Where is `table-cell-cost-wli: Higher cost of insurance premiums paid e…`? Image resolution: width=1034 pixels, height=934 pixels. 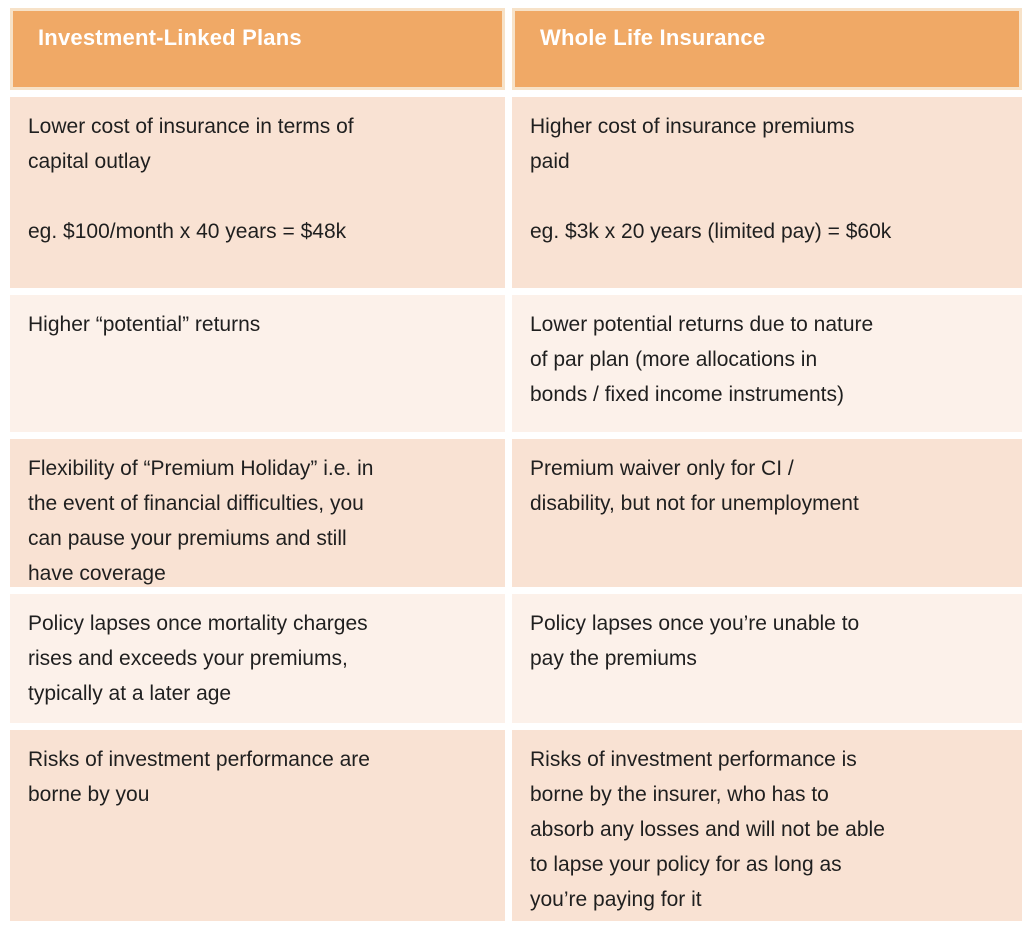
table-cell-cost-wli: Higher cost of insurance premiums paid e… is located at coordinates (767, 192).